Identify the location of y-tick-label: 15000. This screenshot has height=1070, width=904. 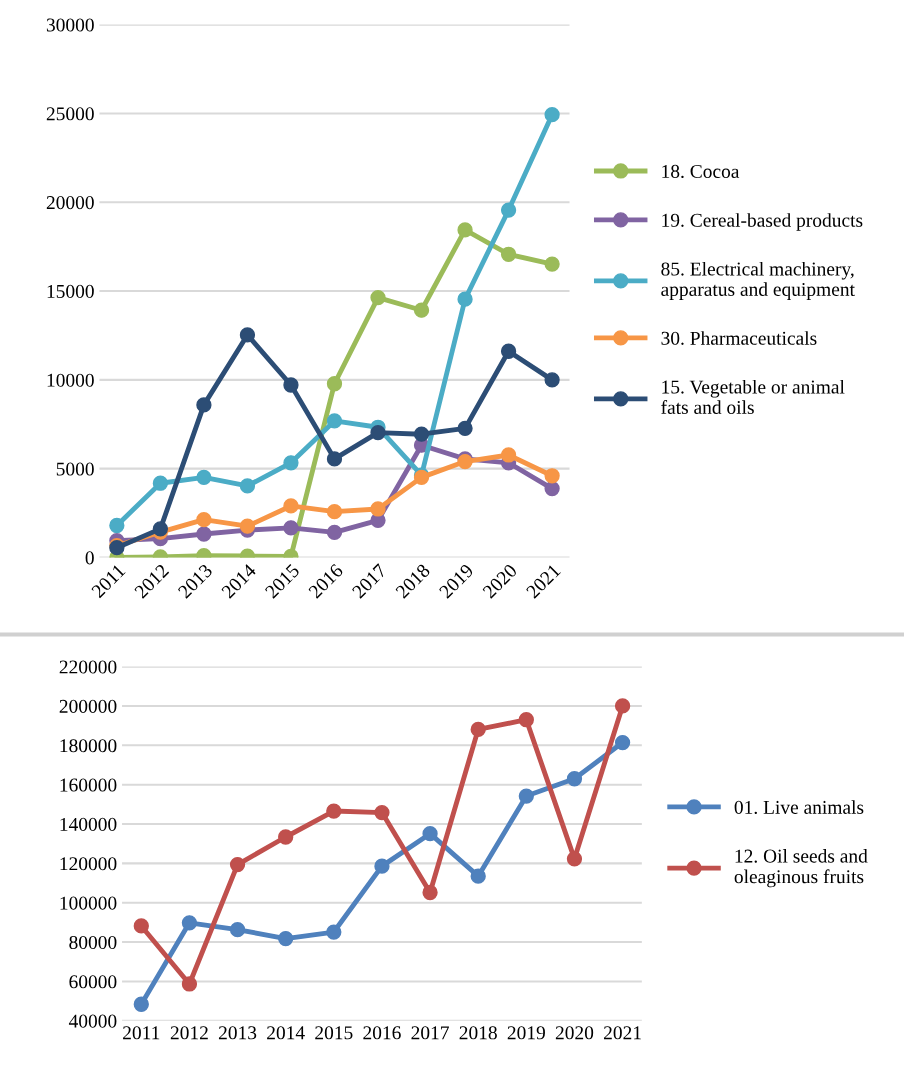
(70, 291).